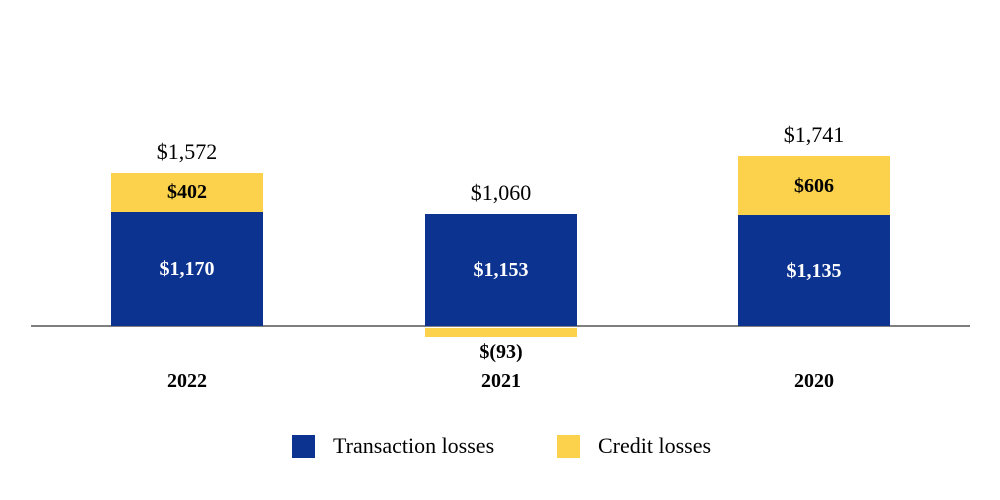 This screenshot has height=500, width=1000. I want to click on legend-label-transaction-losses: Transaction losses, so click(414, 445).